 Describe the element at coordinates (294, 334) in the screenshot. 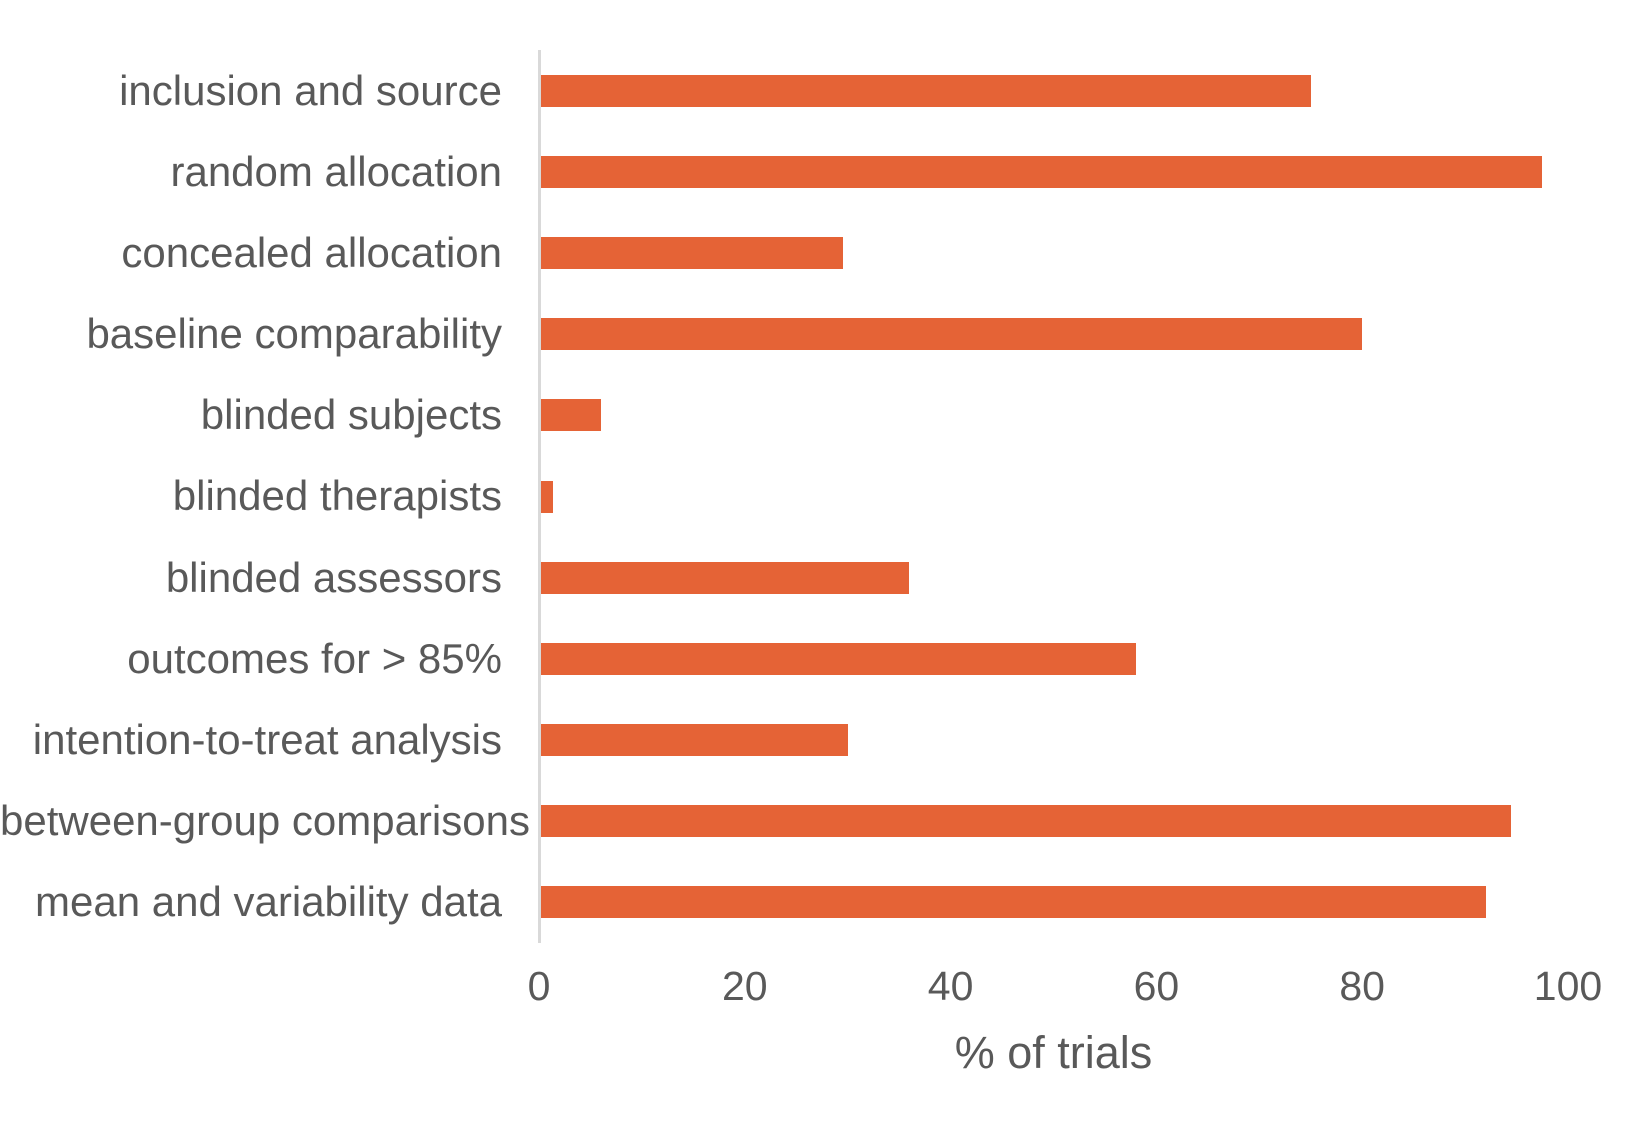

I see `category-label: baseline comparability` at that location.